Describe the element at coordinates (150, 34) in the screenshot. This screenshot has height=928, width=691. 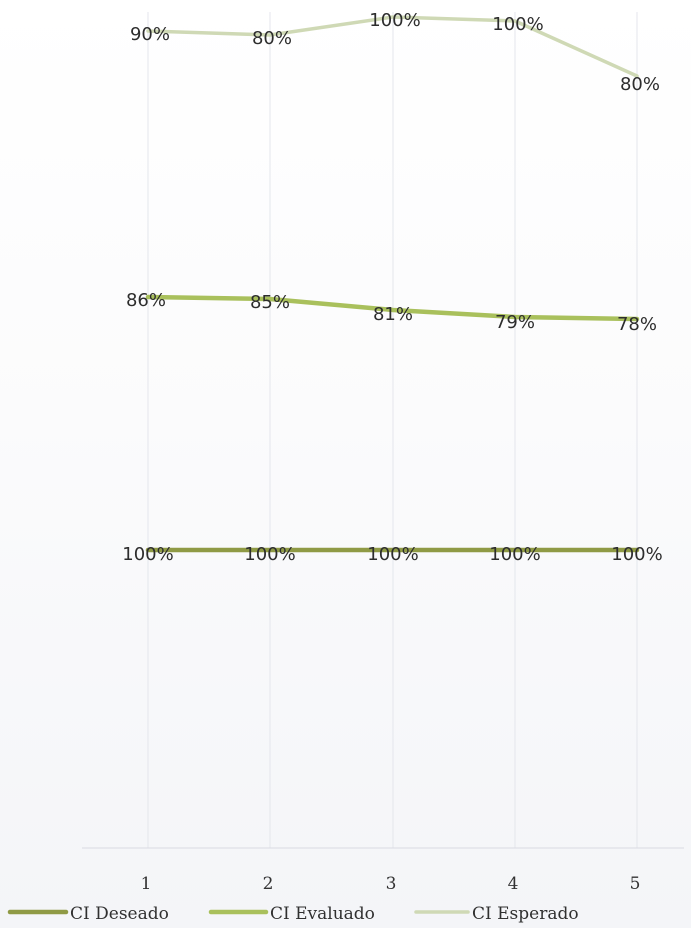
I see `data-label-ci-esperado-1: 90%` at that location.